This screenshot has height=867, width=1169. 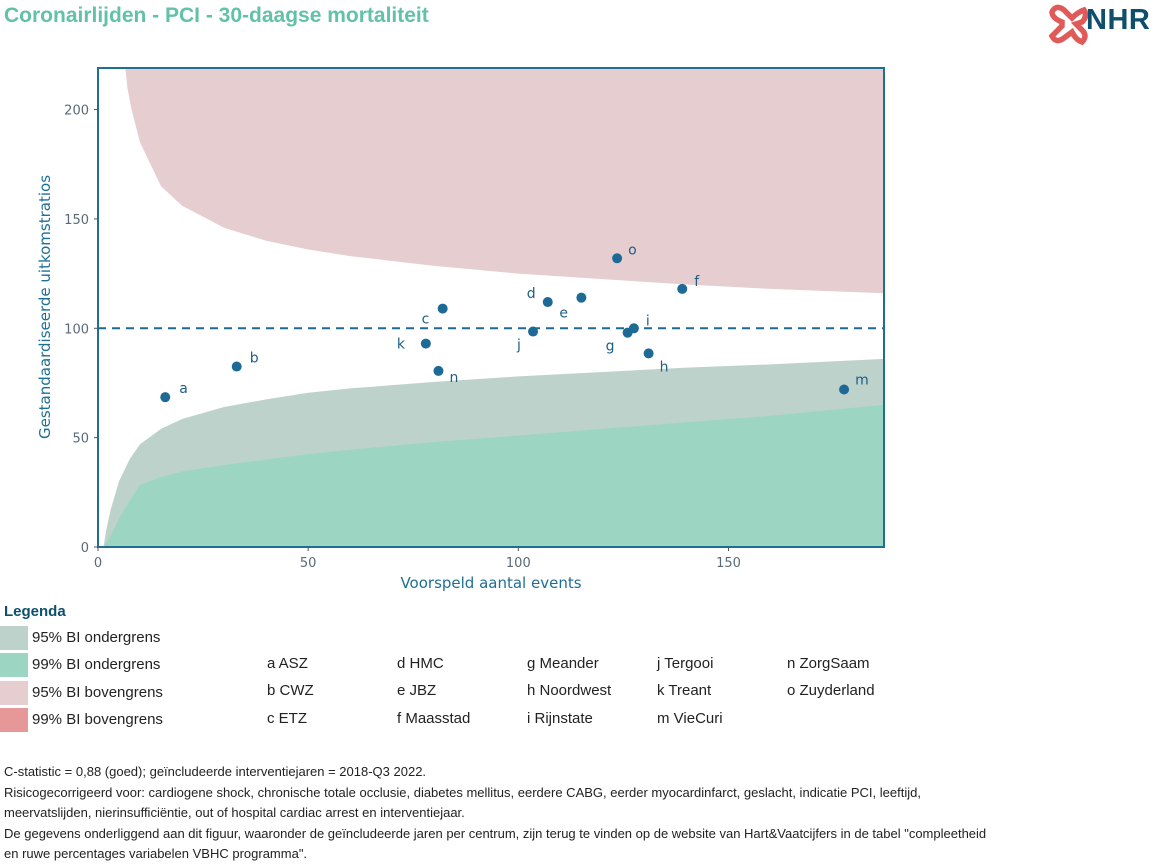 What do you see at coordinates (453, 378) in the screenshot?
I see `point-label-n: n` at bounding box center [453, 378].